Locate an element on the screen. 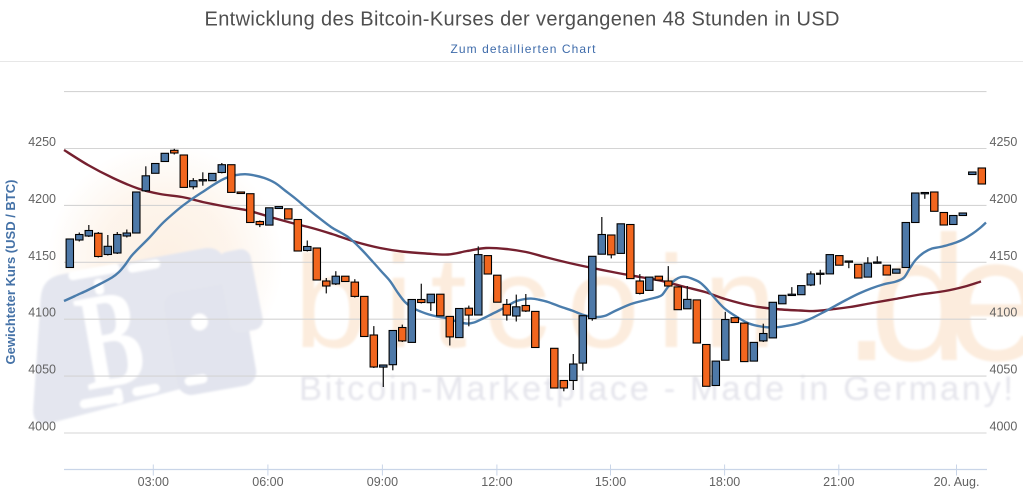  svg-text: 21:00 is located at coordinates (838, 482).